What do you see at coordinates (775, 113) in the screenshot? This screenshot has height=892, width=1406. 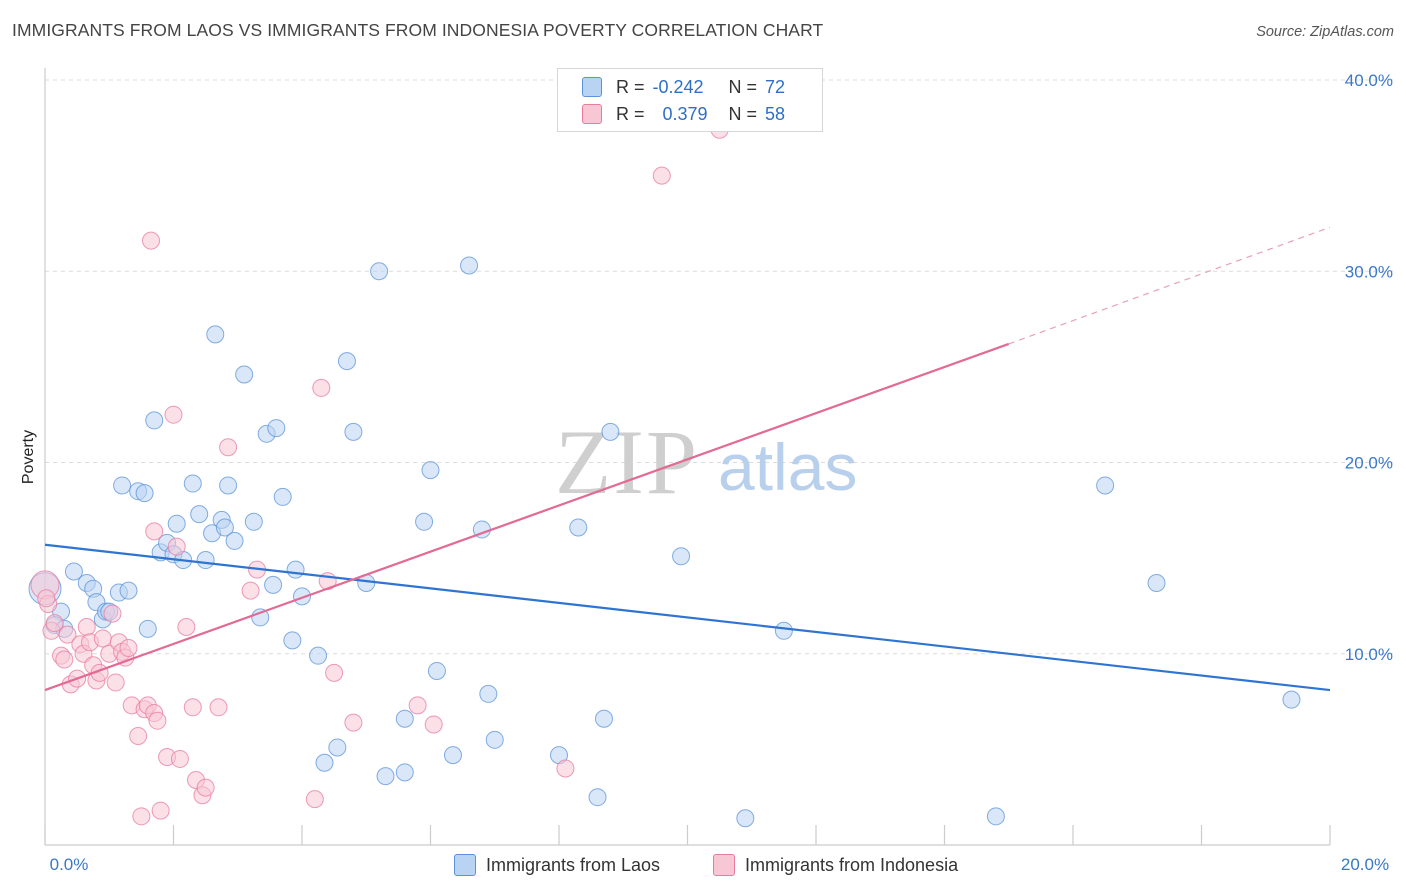 I see `legend-n-value-indonesia: 58` at bounding box center [775, 113].